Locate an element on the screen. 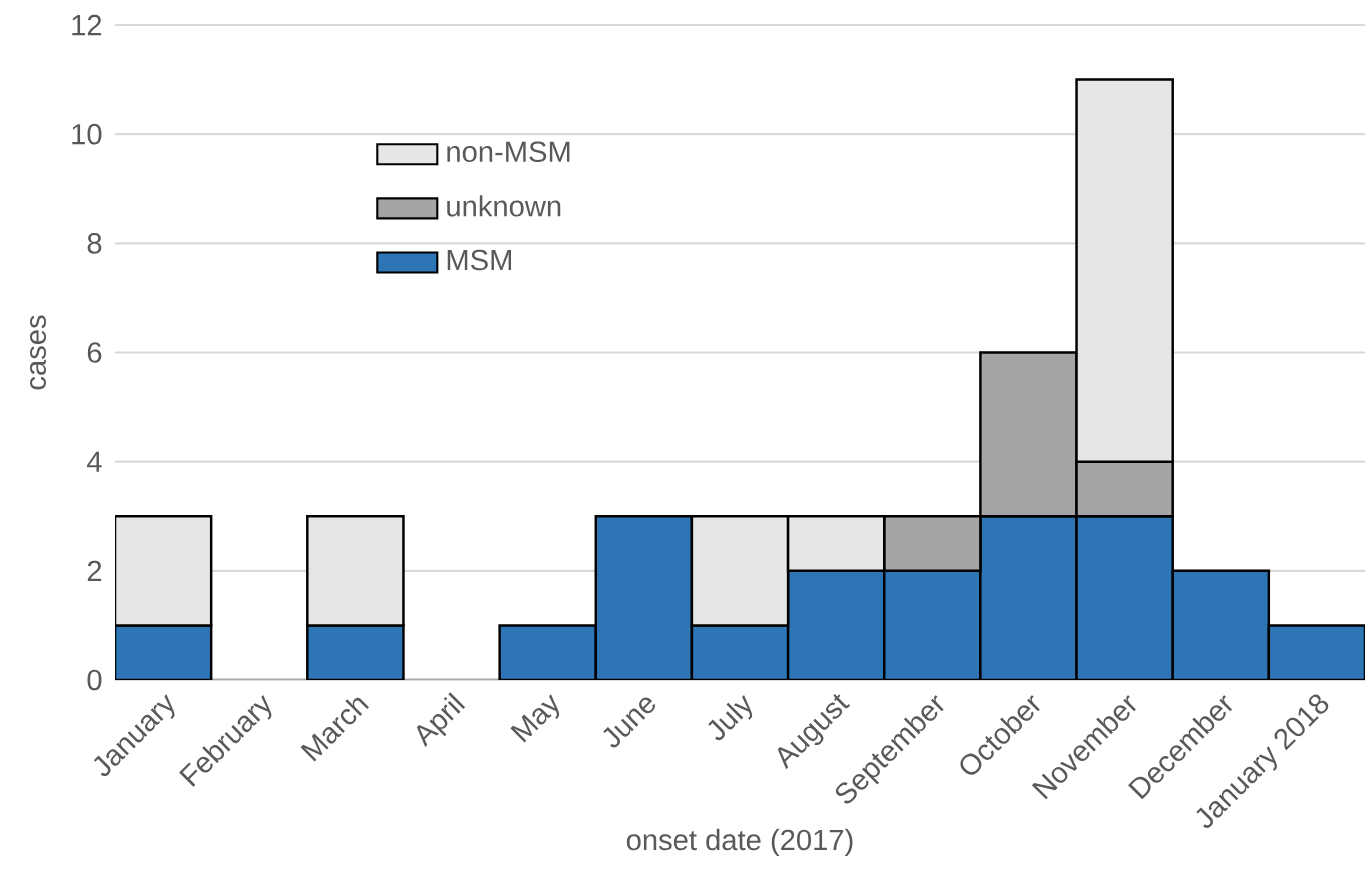  x-tick-label: July is located at coordinates (730, 718).